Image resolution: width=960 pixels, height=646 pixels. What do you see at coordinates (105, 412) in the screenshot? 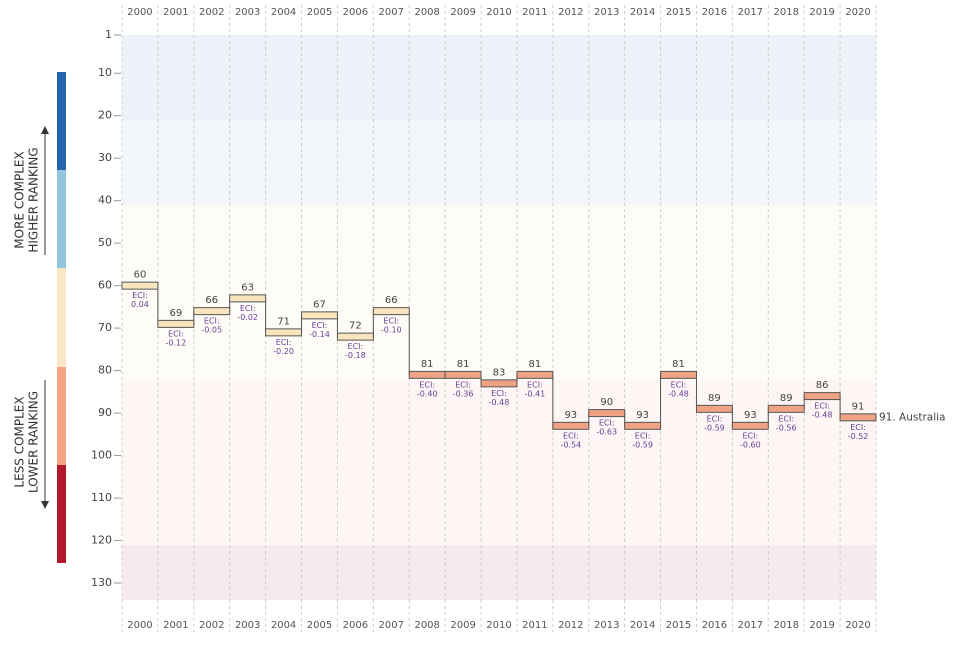
I see `y-tick-label: 90` at bounding box center [105, 412].